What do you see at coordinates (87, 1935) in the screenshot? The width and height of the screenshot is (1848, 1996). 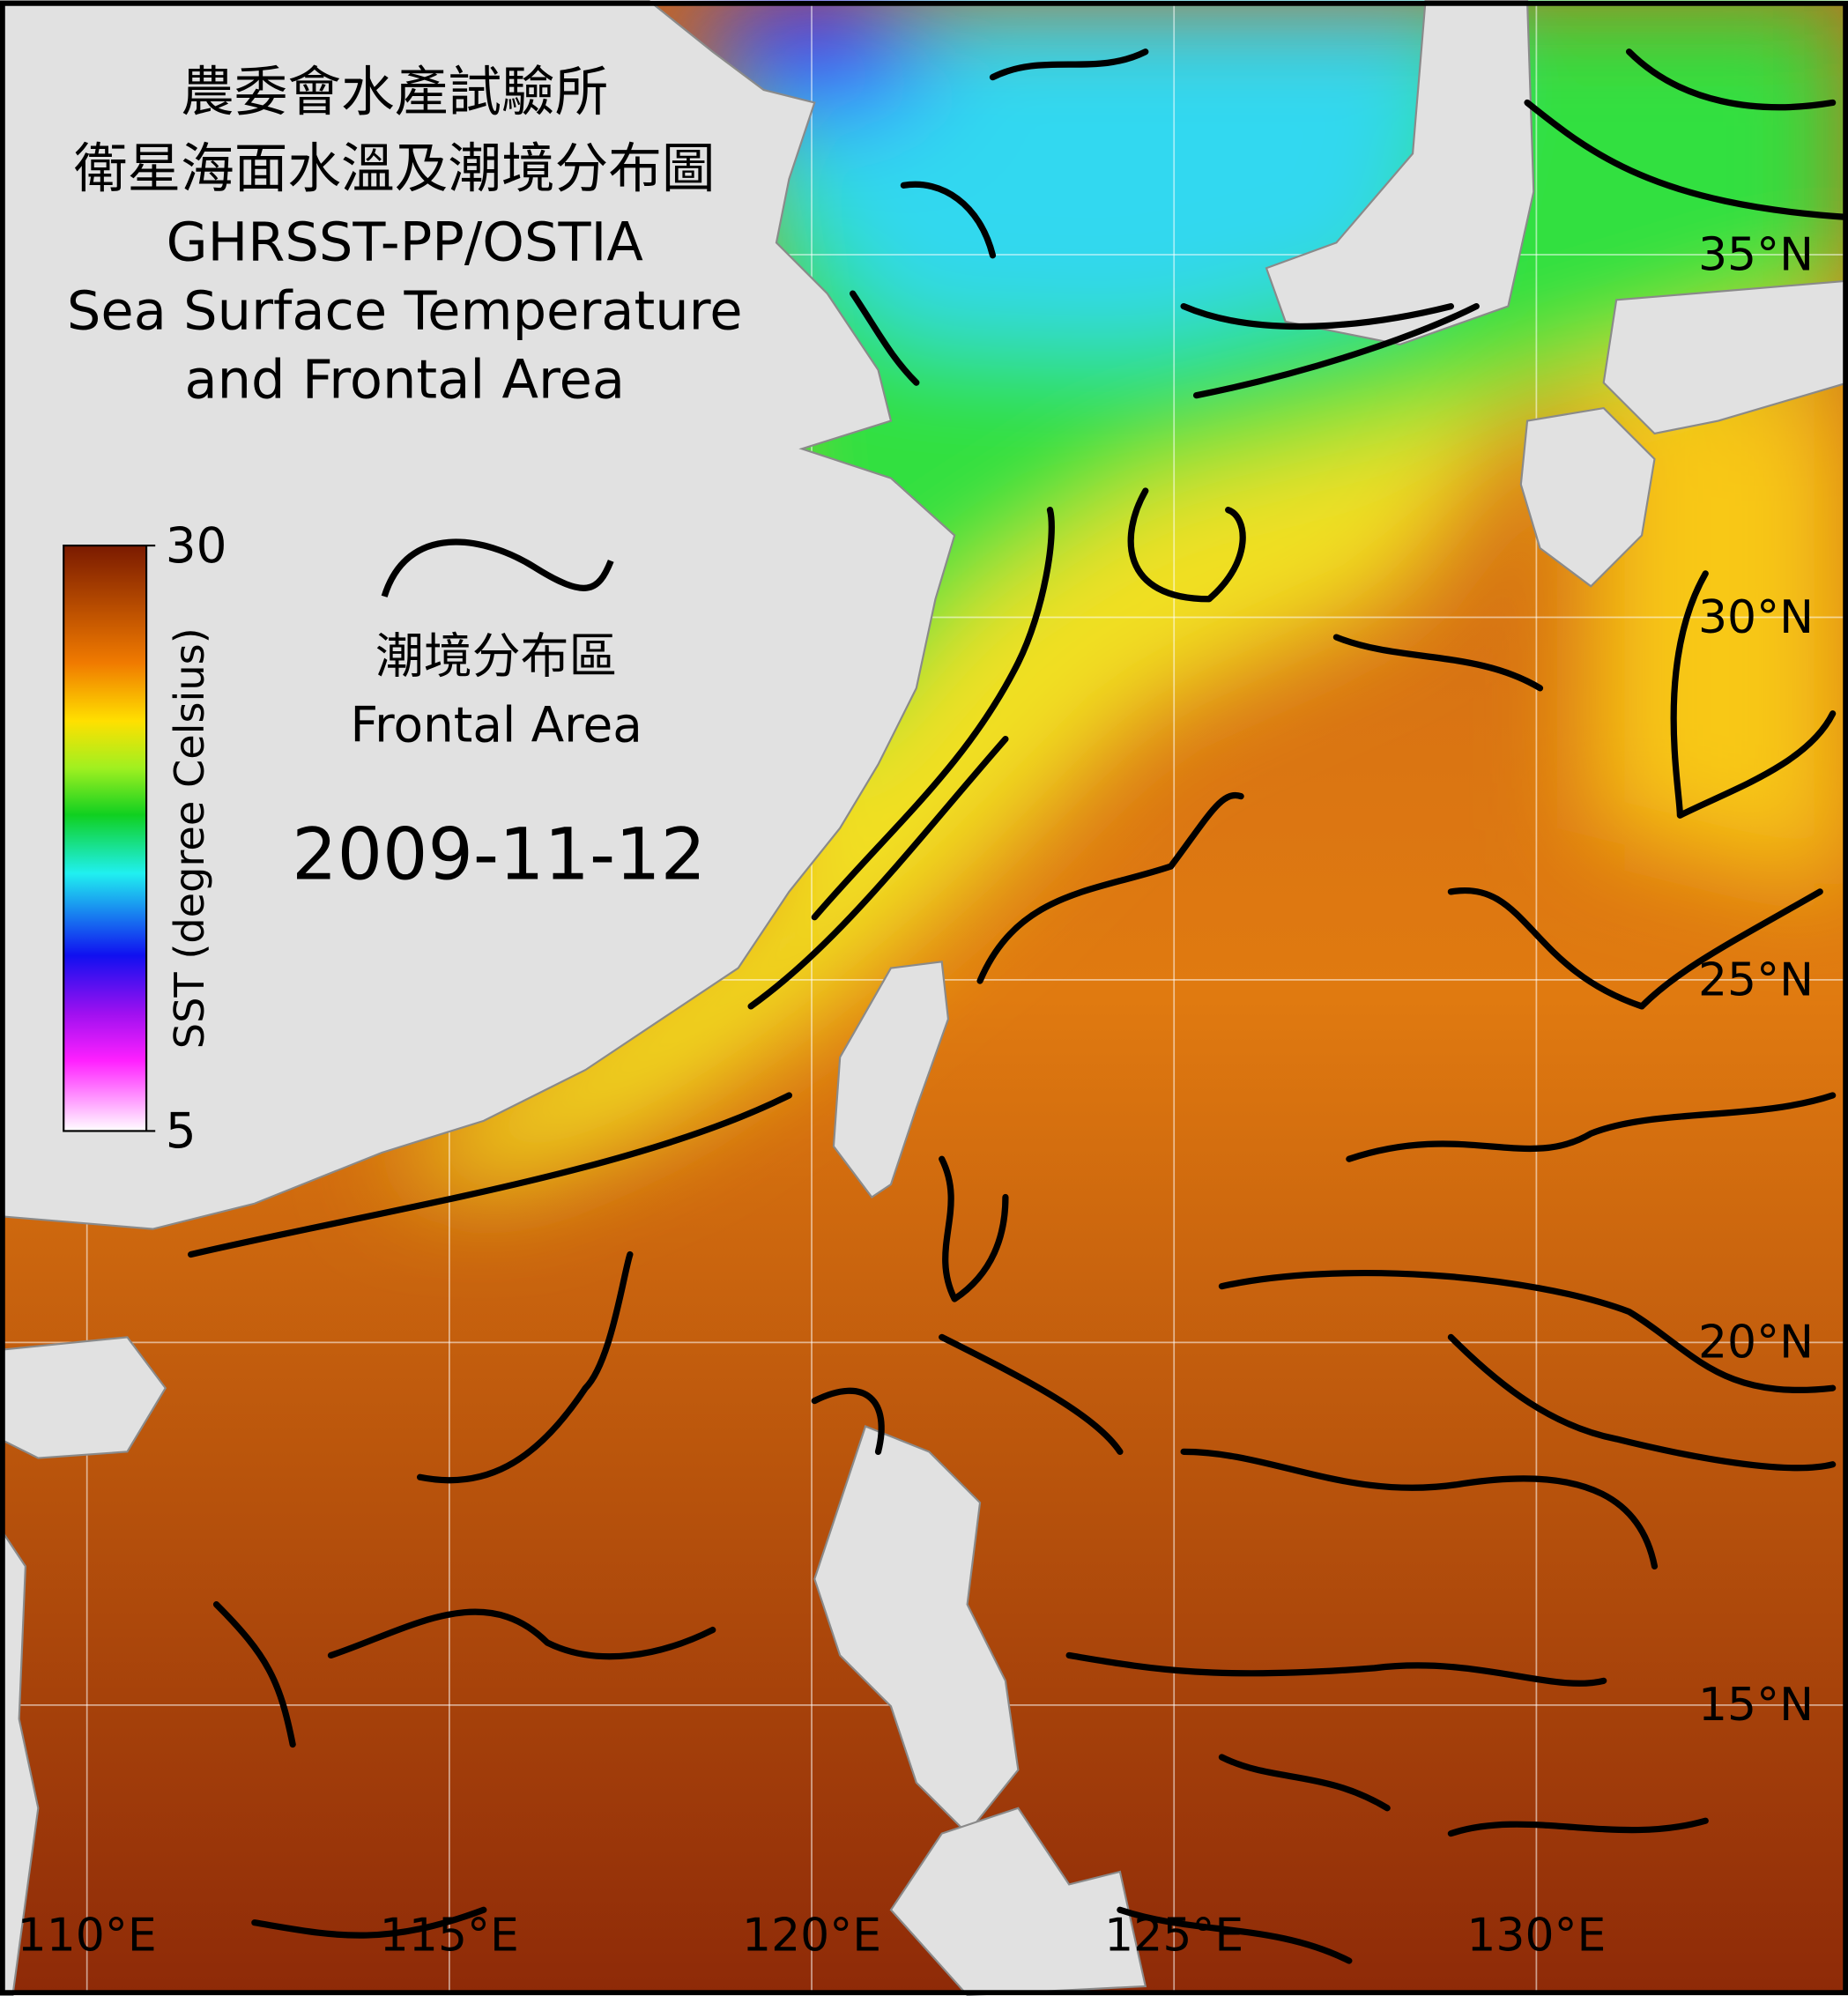 I see `lon-label: 110°E` at bounding box center [87, 1935].